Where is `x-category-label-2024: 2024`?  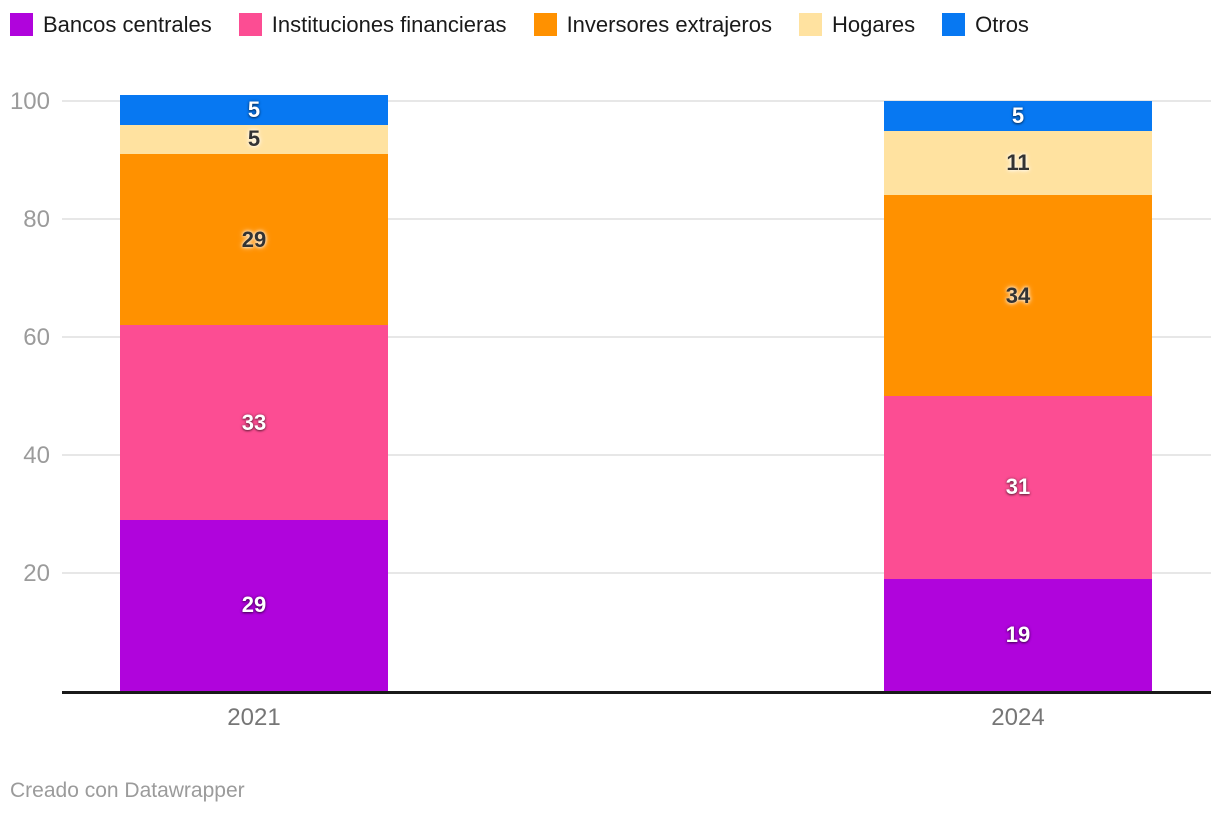
x-category-label-2024: 2024 is located at coordinates (1018, 717).